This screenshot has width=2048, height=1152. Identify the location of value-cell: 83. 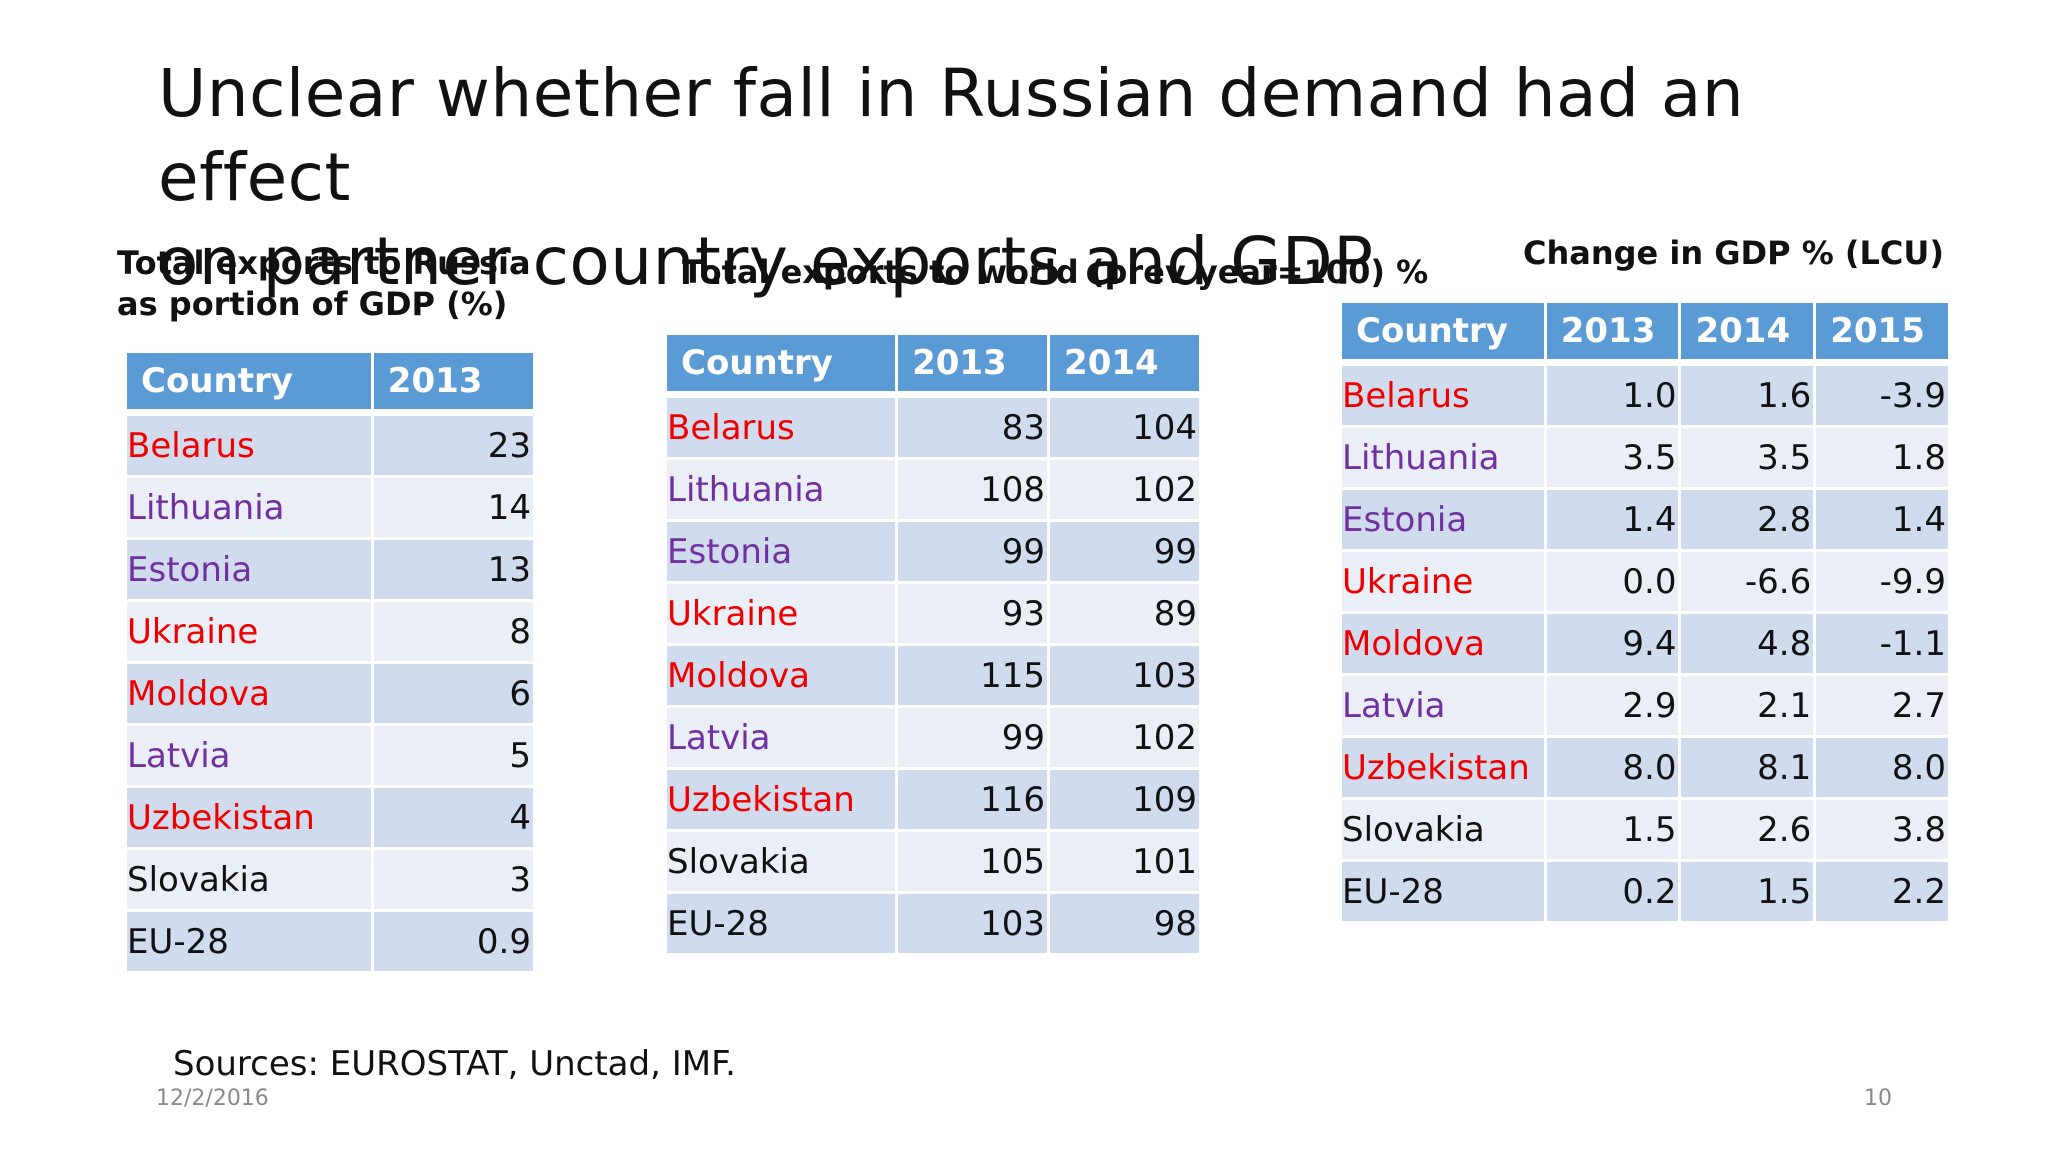
(973, 427).